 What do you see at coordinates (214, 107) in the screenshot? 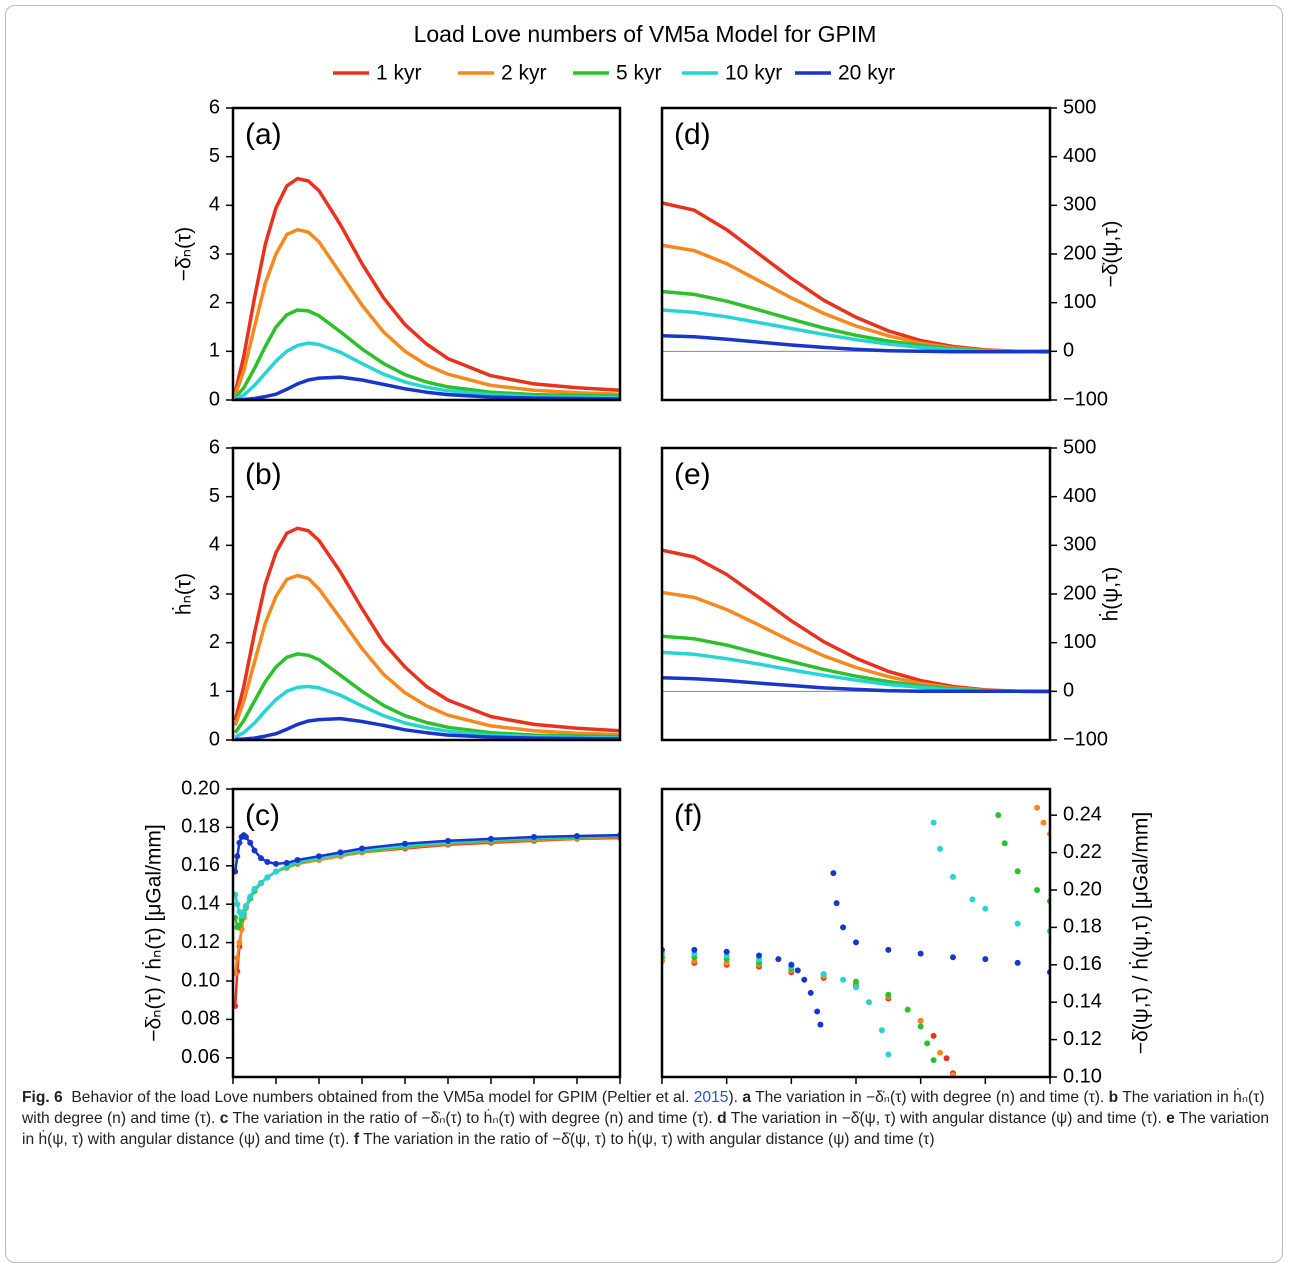
I see `y-tick-label: 6` at bounding box center [214, 107].